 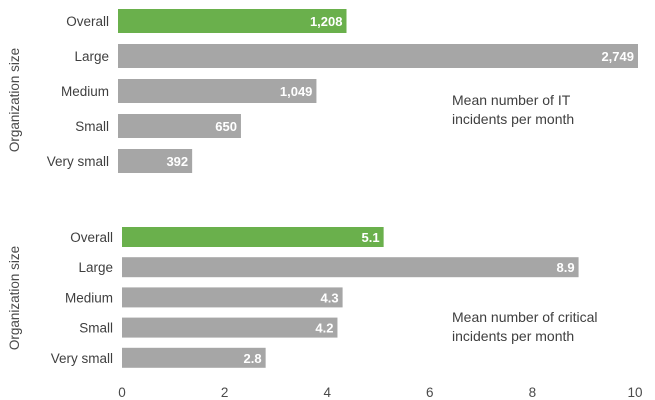 What do you see at coordinates (324, 328) in the screenshot?
I see `value-label: 4.2` at bounding box center [324, 328].